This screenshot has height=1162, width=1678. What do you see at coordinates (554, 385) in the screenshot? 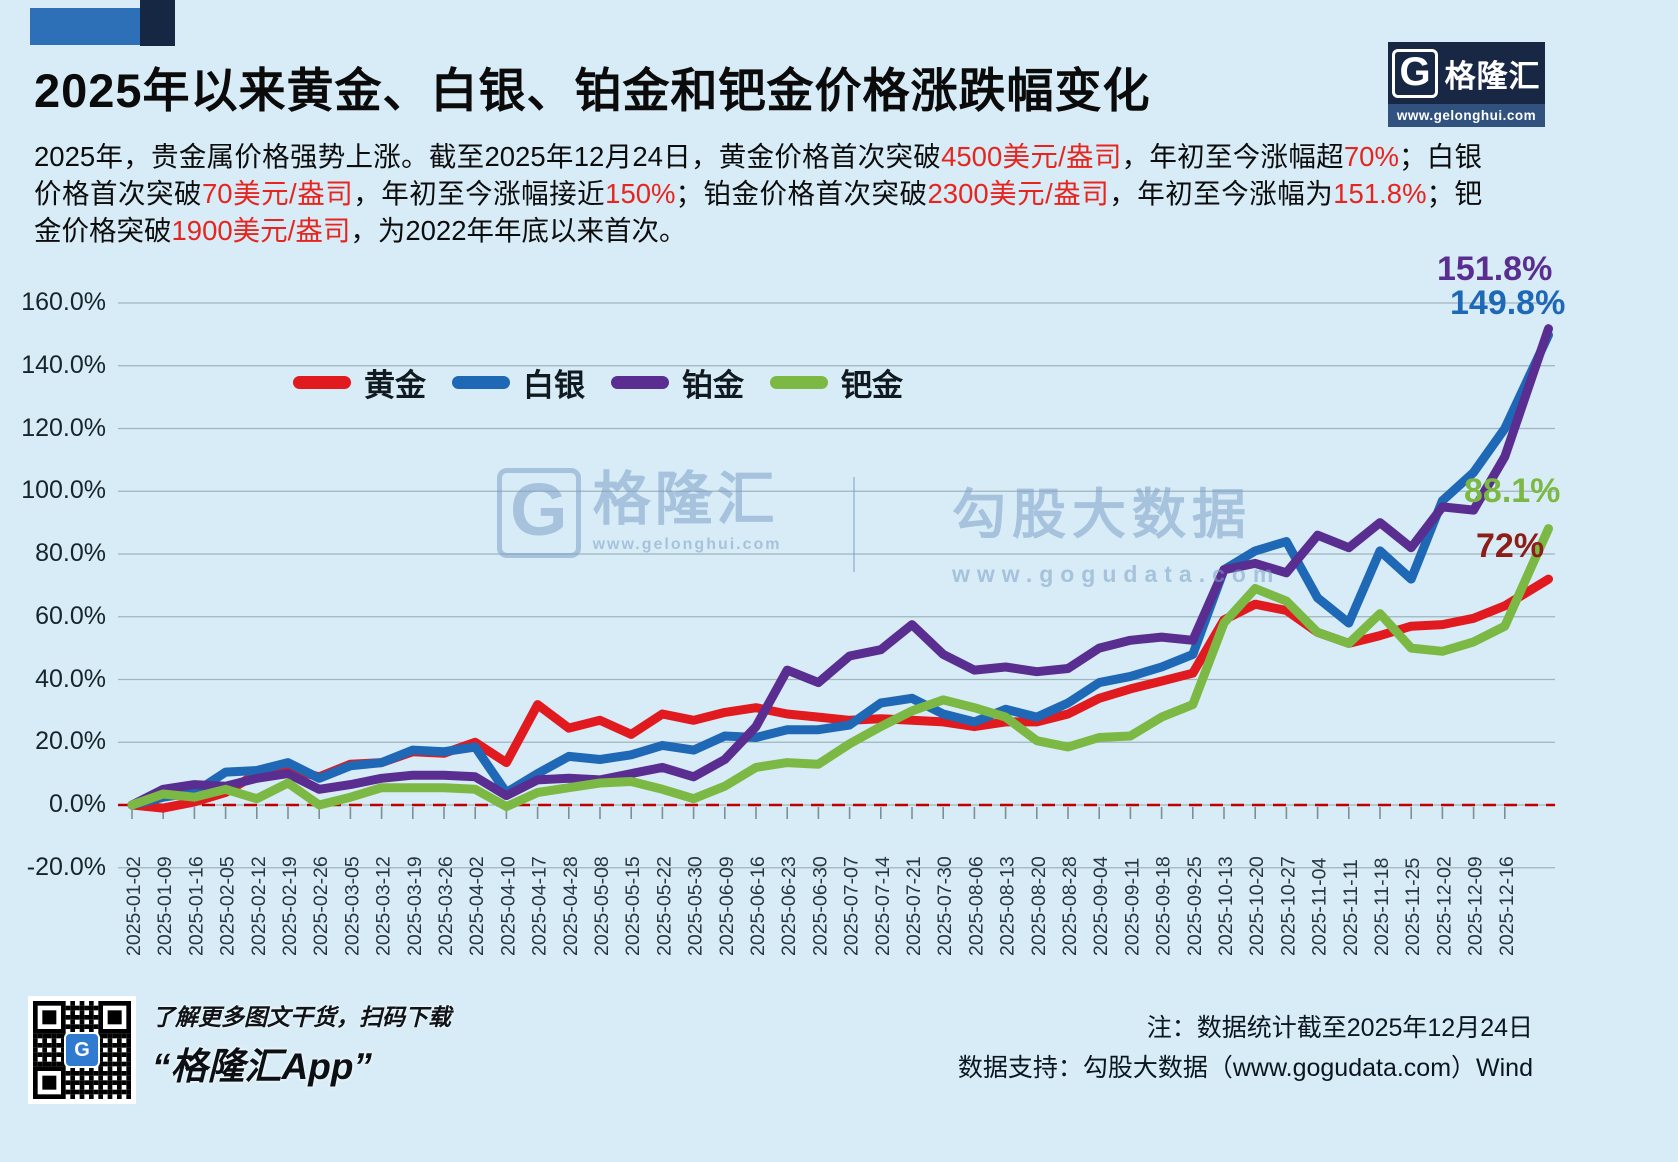
I see `legend-label-silver: 白银` at bounding box center [554, 385].